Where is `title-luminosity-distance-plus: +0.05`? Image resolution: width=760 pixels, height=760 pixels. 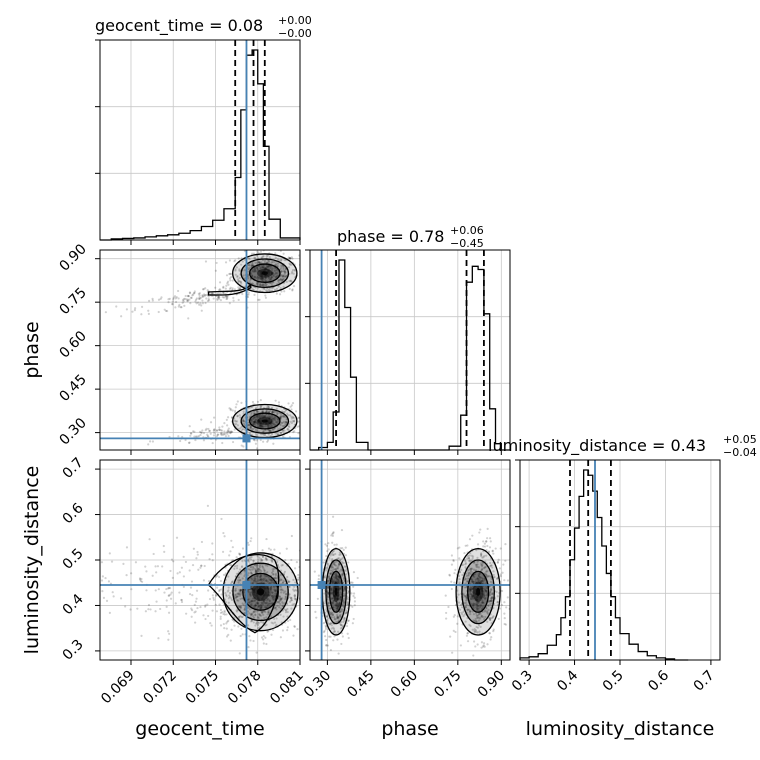
title-luminosity-distance-plus: +0.05 is located at coordinates (740, 439).